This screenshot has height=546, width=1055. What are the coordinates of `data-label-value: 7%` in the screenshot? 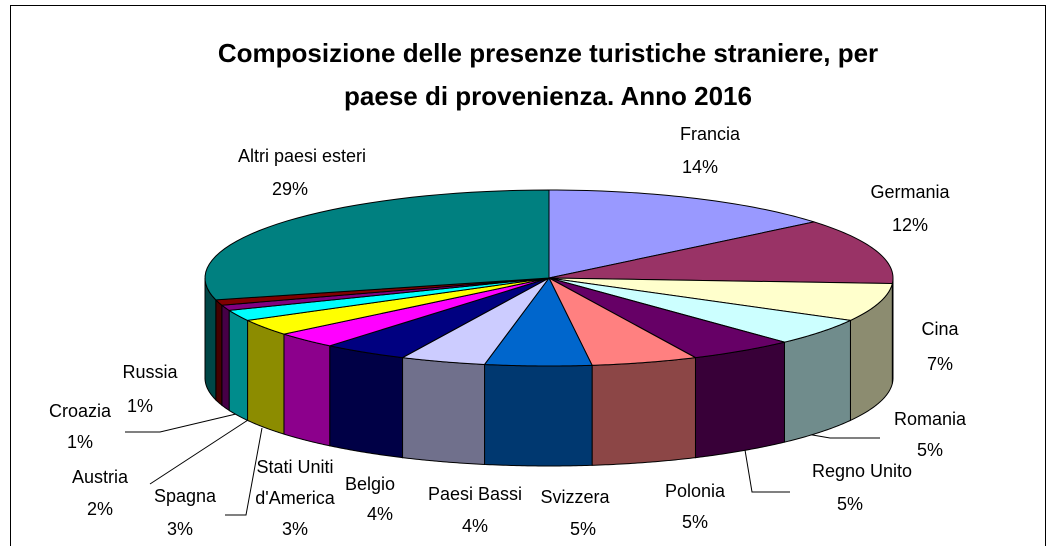 It's located at (940, 364).